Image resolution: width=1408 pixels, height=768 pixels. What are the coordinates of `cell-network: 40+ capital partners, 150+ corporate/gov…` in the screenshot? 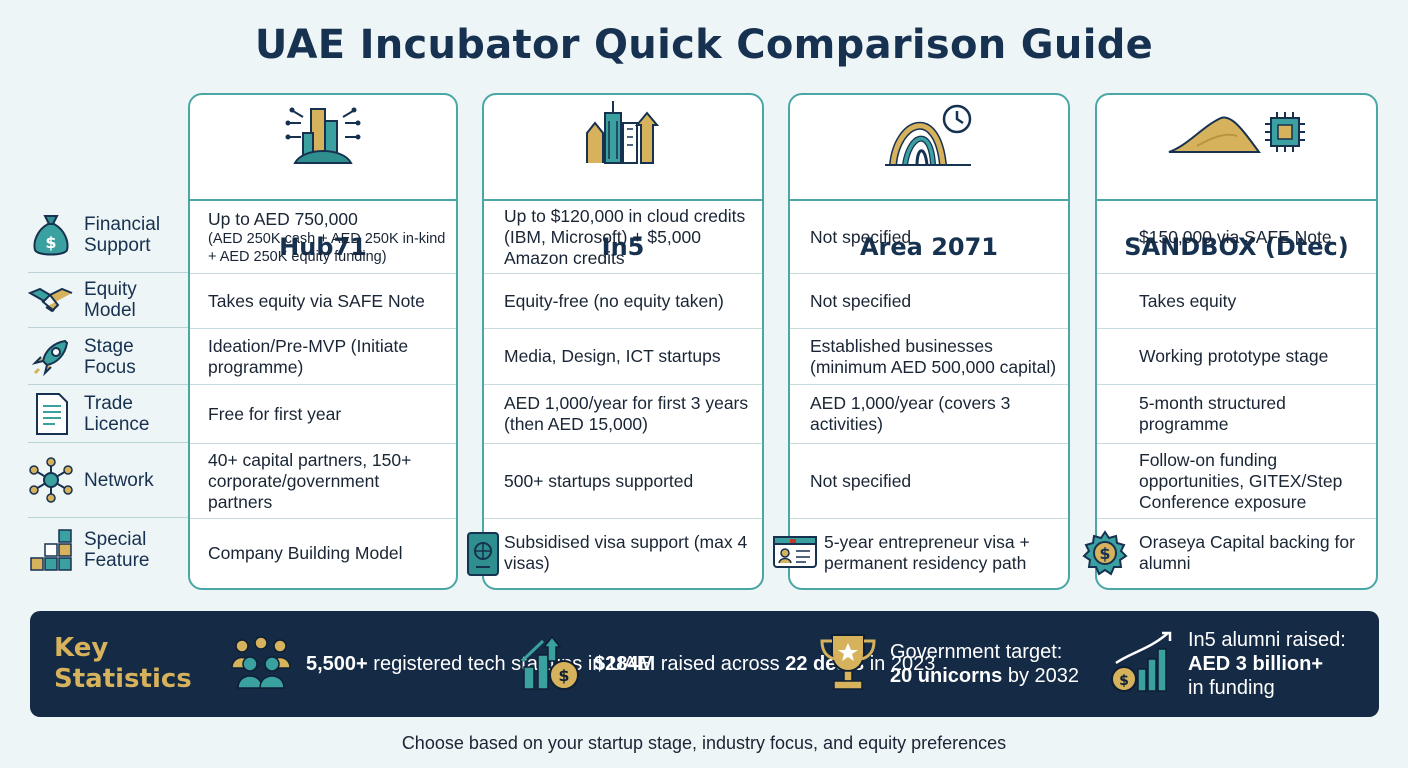 It's located at (310, 480).